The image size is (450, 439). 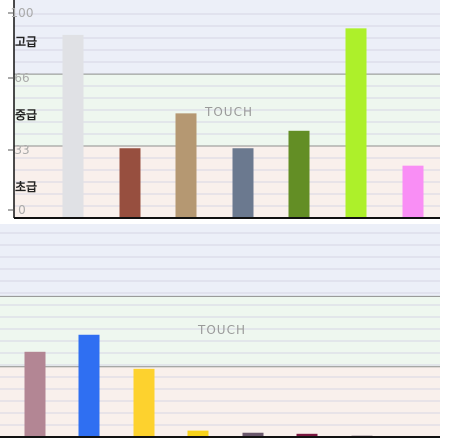 I want to click on y-tick-label: 0, so click(x=22, y=210).